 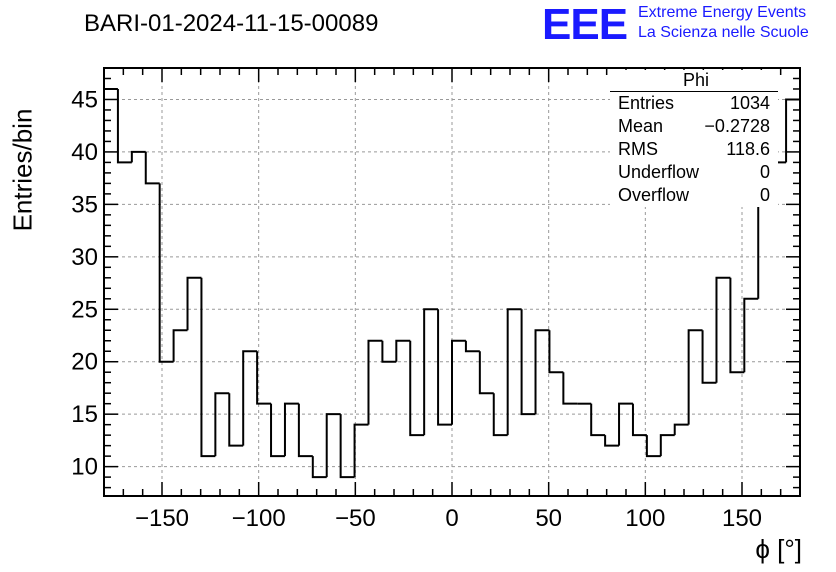 I want to click on stats-label: Overflow, so click(x=654, y=195).